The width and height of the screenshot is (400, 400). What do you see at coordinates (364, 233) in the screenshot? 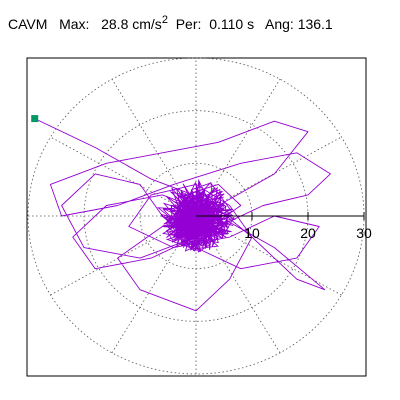
I see `radial-tick-label-30: 30` at bounding box center [364, 233].